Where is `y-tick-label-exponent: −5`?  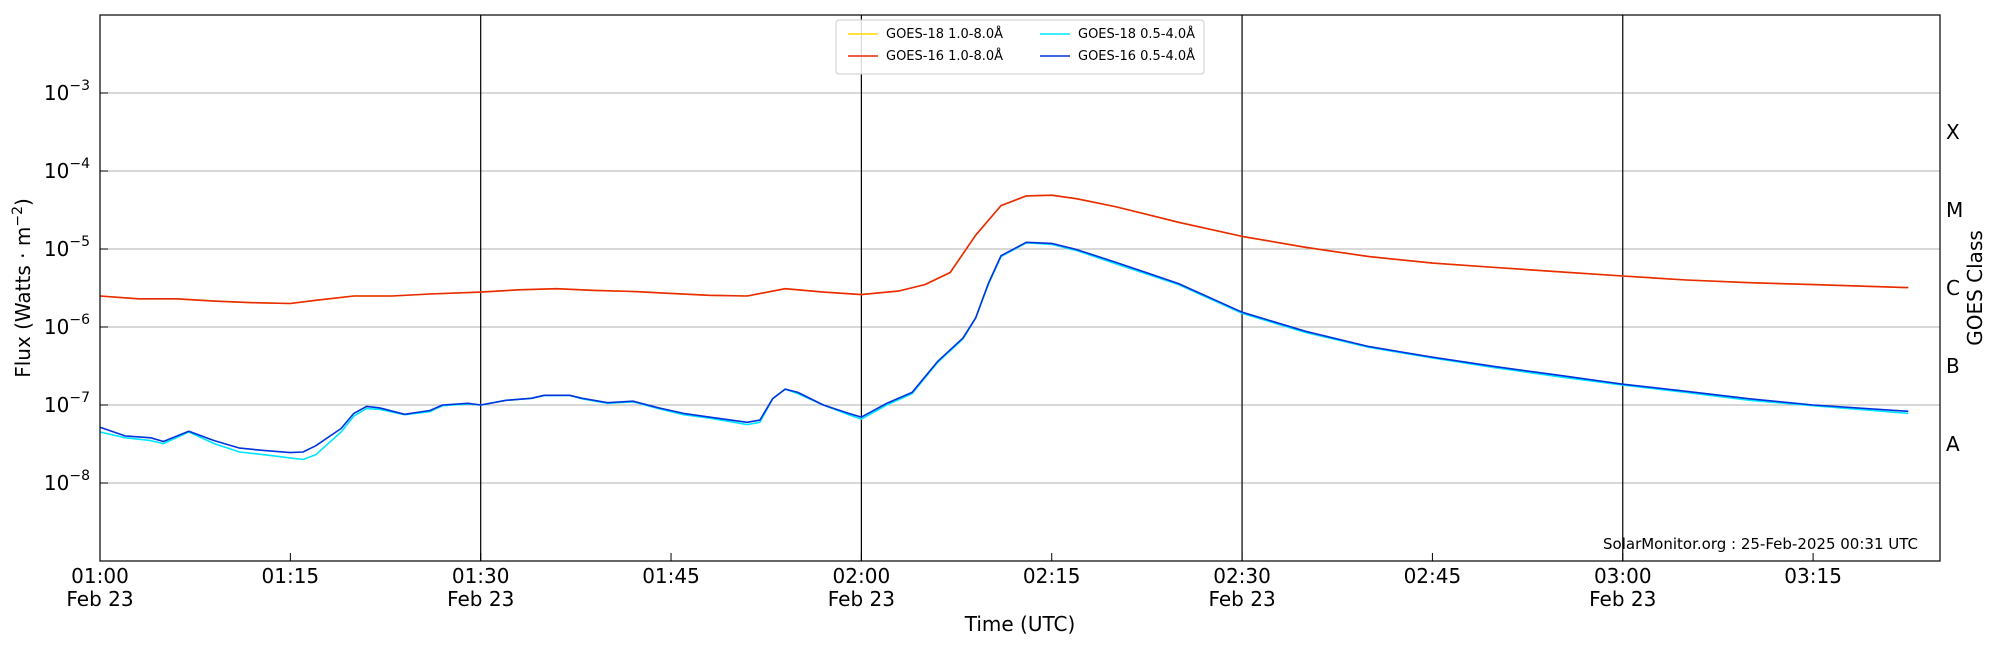 y-tick-label-exponent: −5 is located at coordinates (79, 242).